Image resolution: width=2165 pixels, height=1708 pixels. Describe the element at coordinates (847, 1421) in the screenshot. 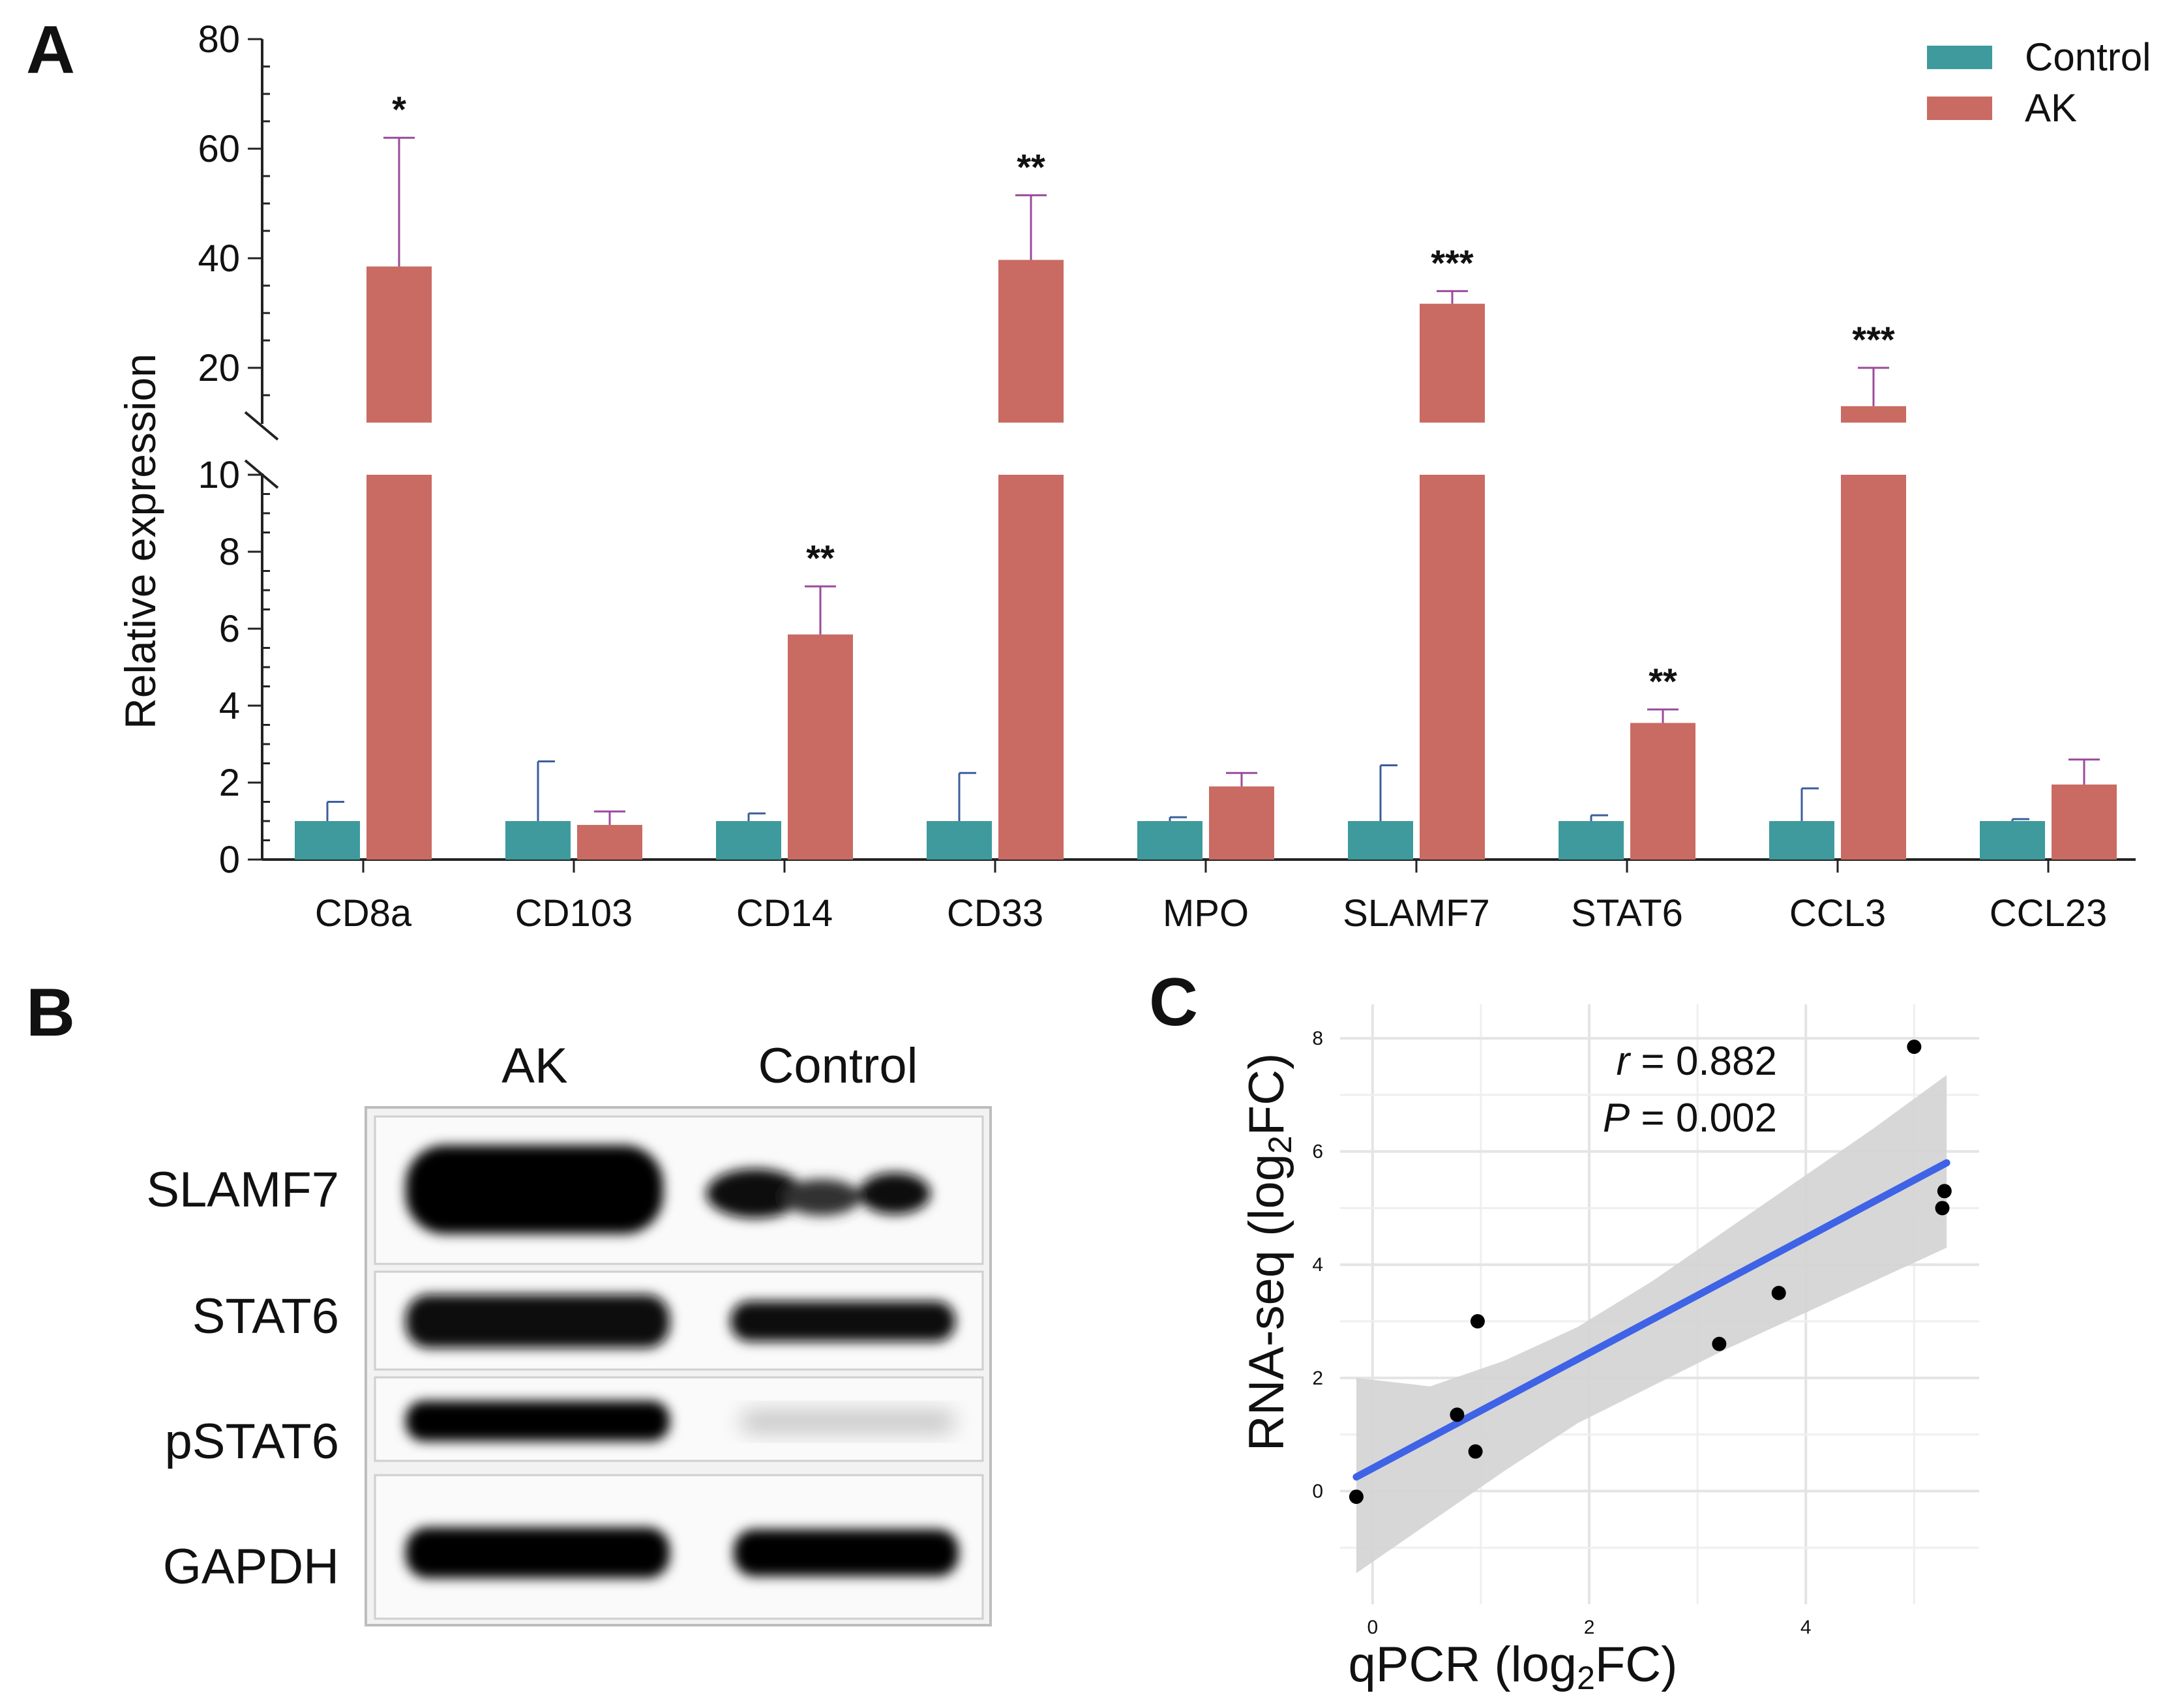

I see `band-pstat6-control` at that location.